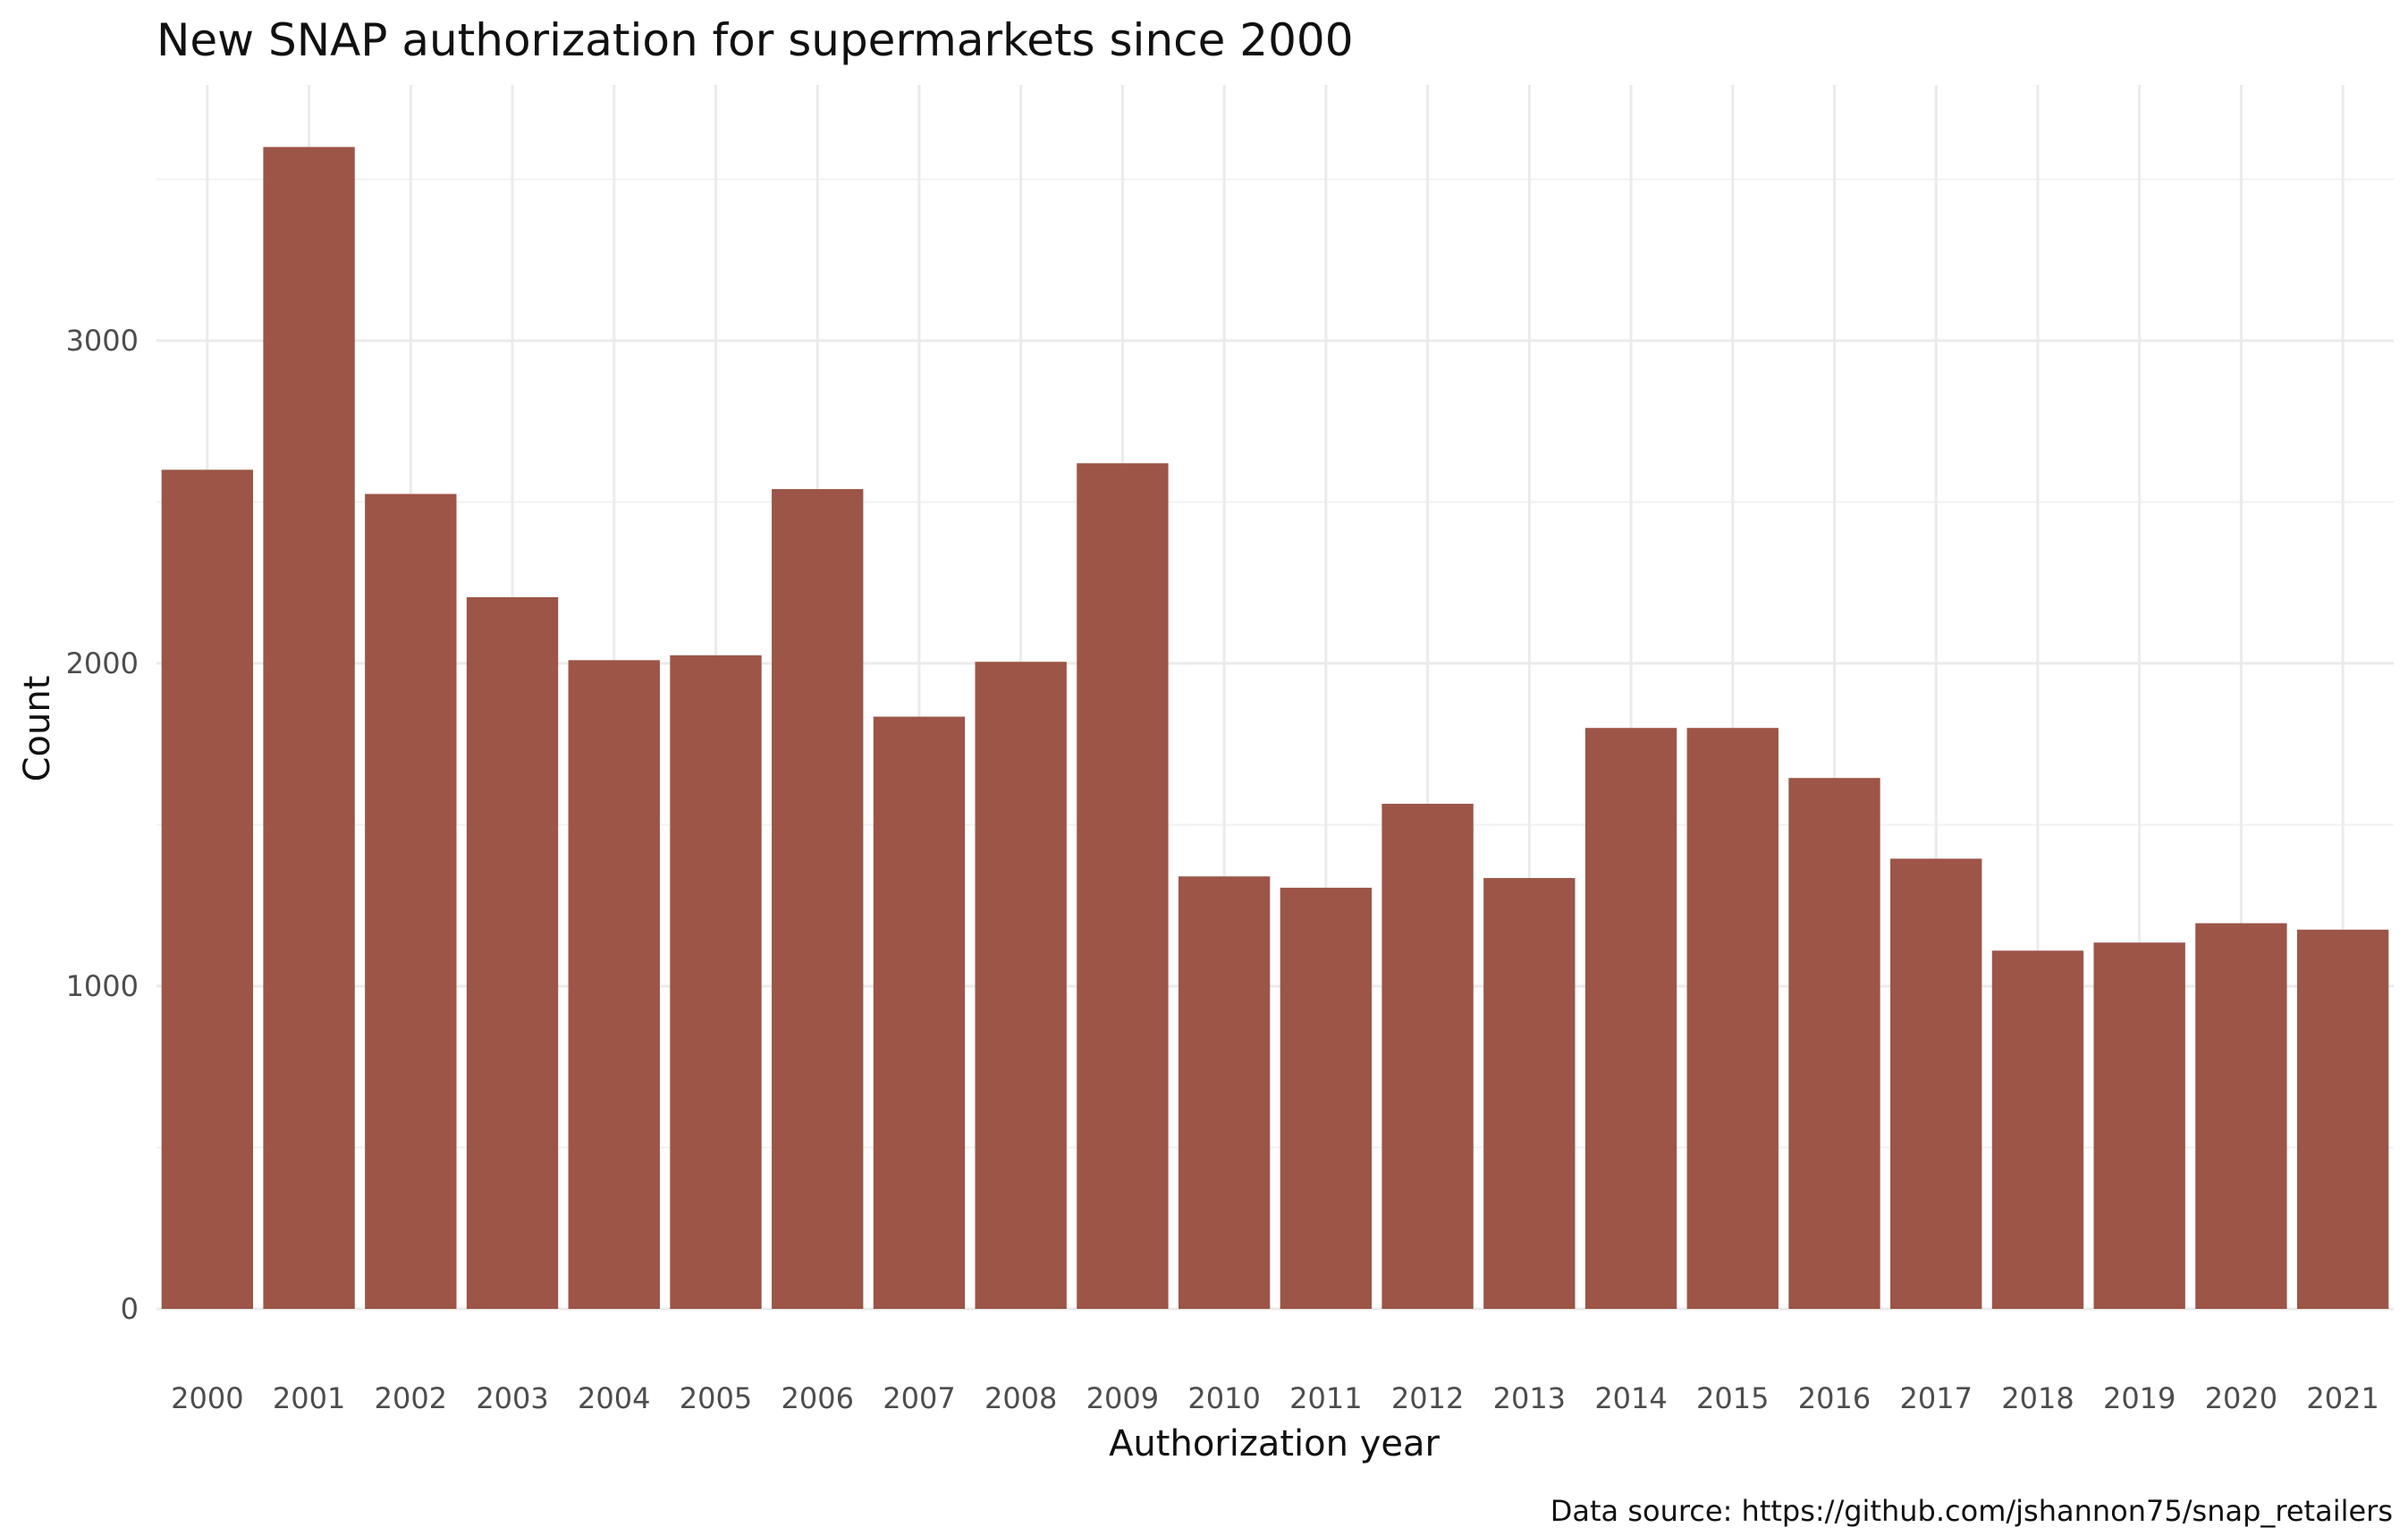 The width and height of the screenshot is (2408, 1536). What do you see at coordinates (130, 1309) in the screenshot?
I see `y-tick-label: 0` at bounding box center [130, 1309].